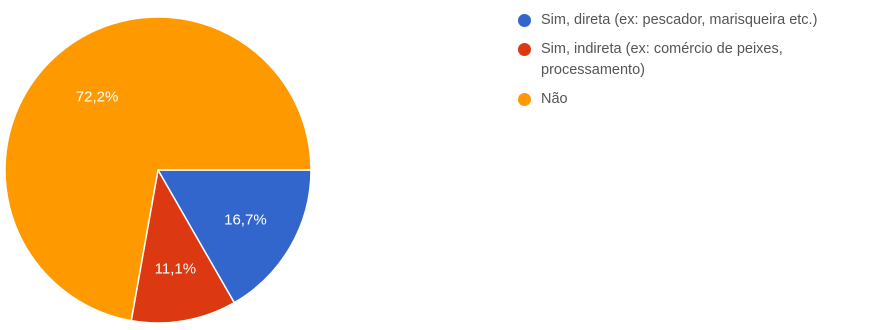  I want to click on pie-slice-sim-direta, so click(234, 236).